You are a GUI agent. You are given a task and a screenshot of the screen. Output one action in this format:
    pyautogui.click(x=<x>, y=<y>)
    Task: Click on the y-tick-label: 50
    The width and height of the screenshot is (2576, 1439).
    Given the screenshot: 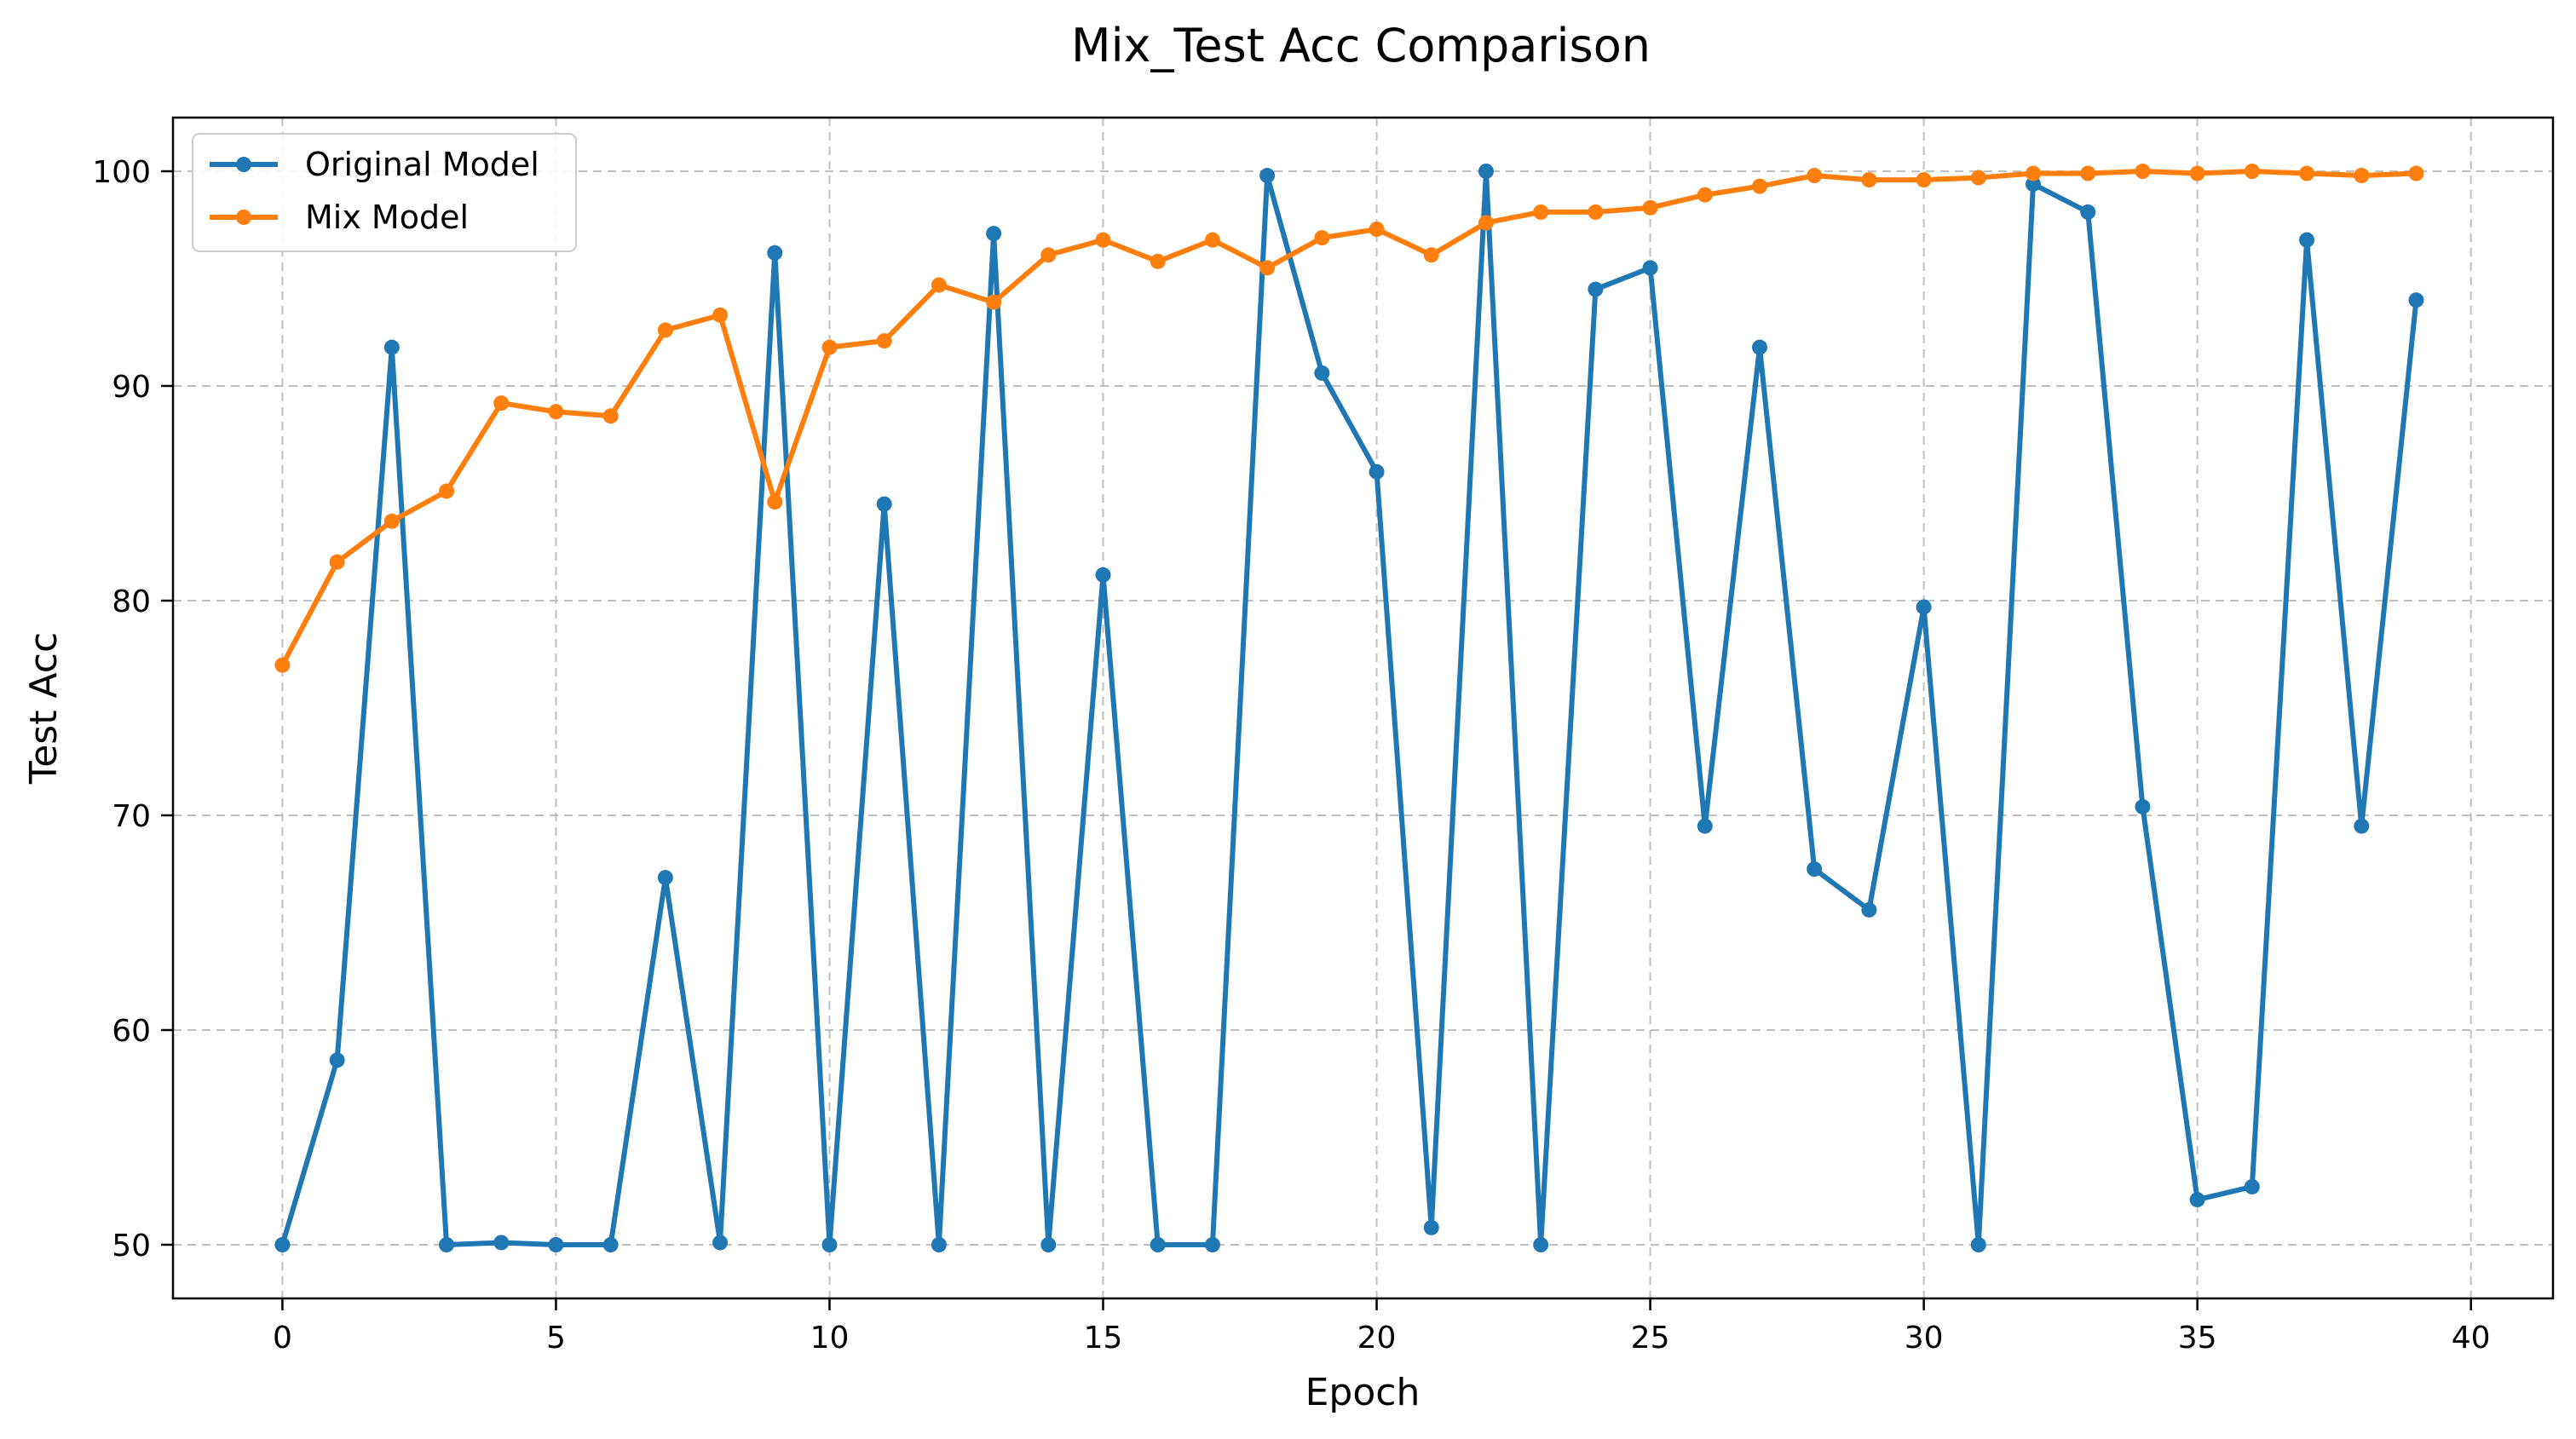 What is the action you would take?
    pyautogui.click(x=131, y=1246)
    